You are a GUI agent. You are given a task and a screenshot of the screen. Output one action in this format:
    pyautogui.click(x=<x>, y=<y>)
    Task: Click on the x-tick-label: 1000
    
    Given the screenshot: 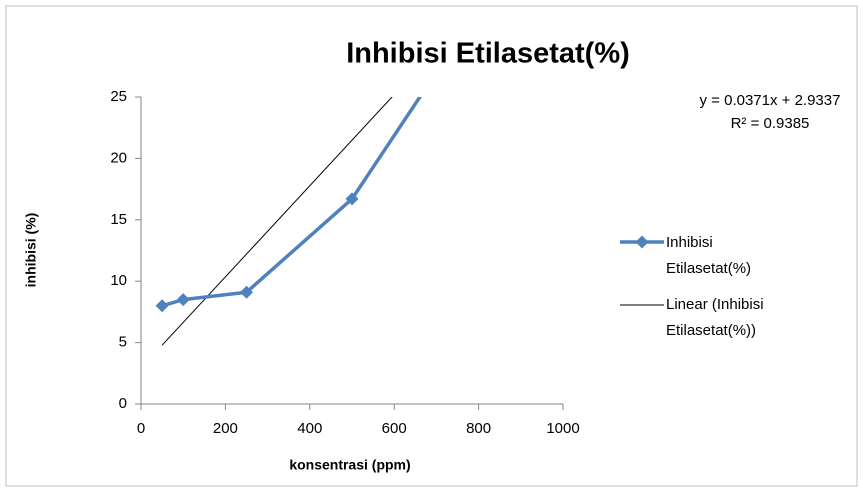 What is the action you would take?
    pyautogui.click(x=562, y=428)
    